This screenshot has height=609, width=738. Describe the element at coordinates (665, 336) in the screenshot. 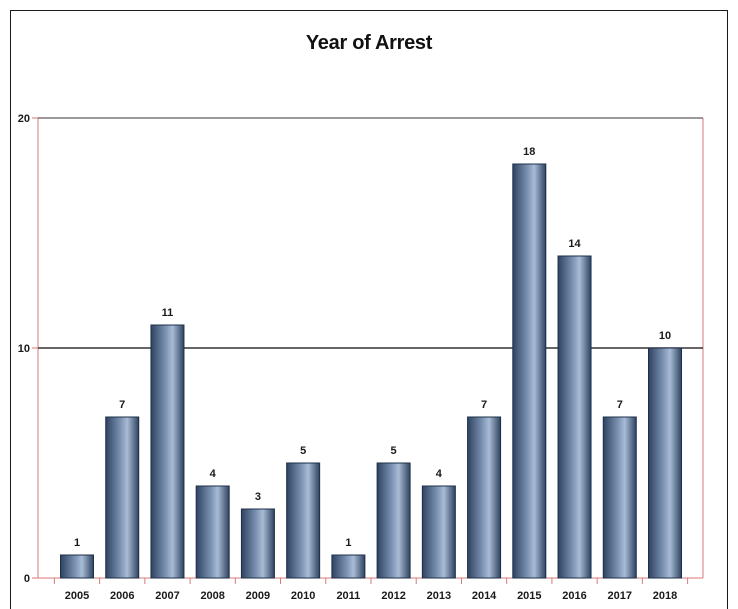

I see `data-label-2018: 10` at that location.